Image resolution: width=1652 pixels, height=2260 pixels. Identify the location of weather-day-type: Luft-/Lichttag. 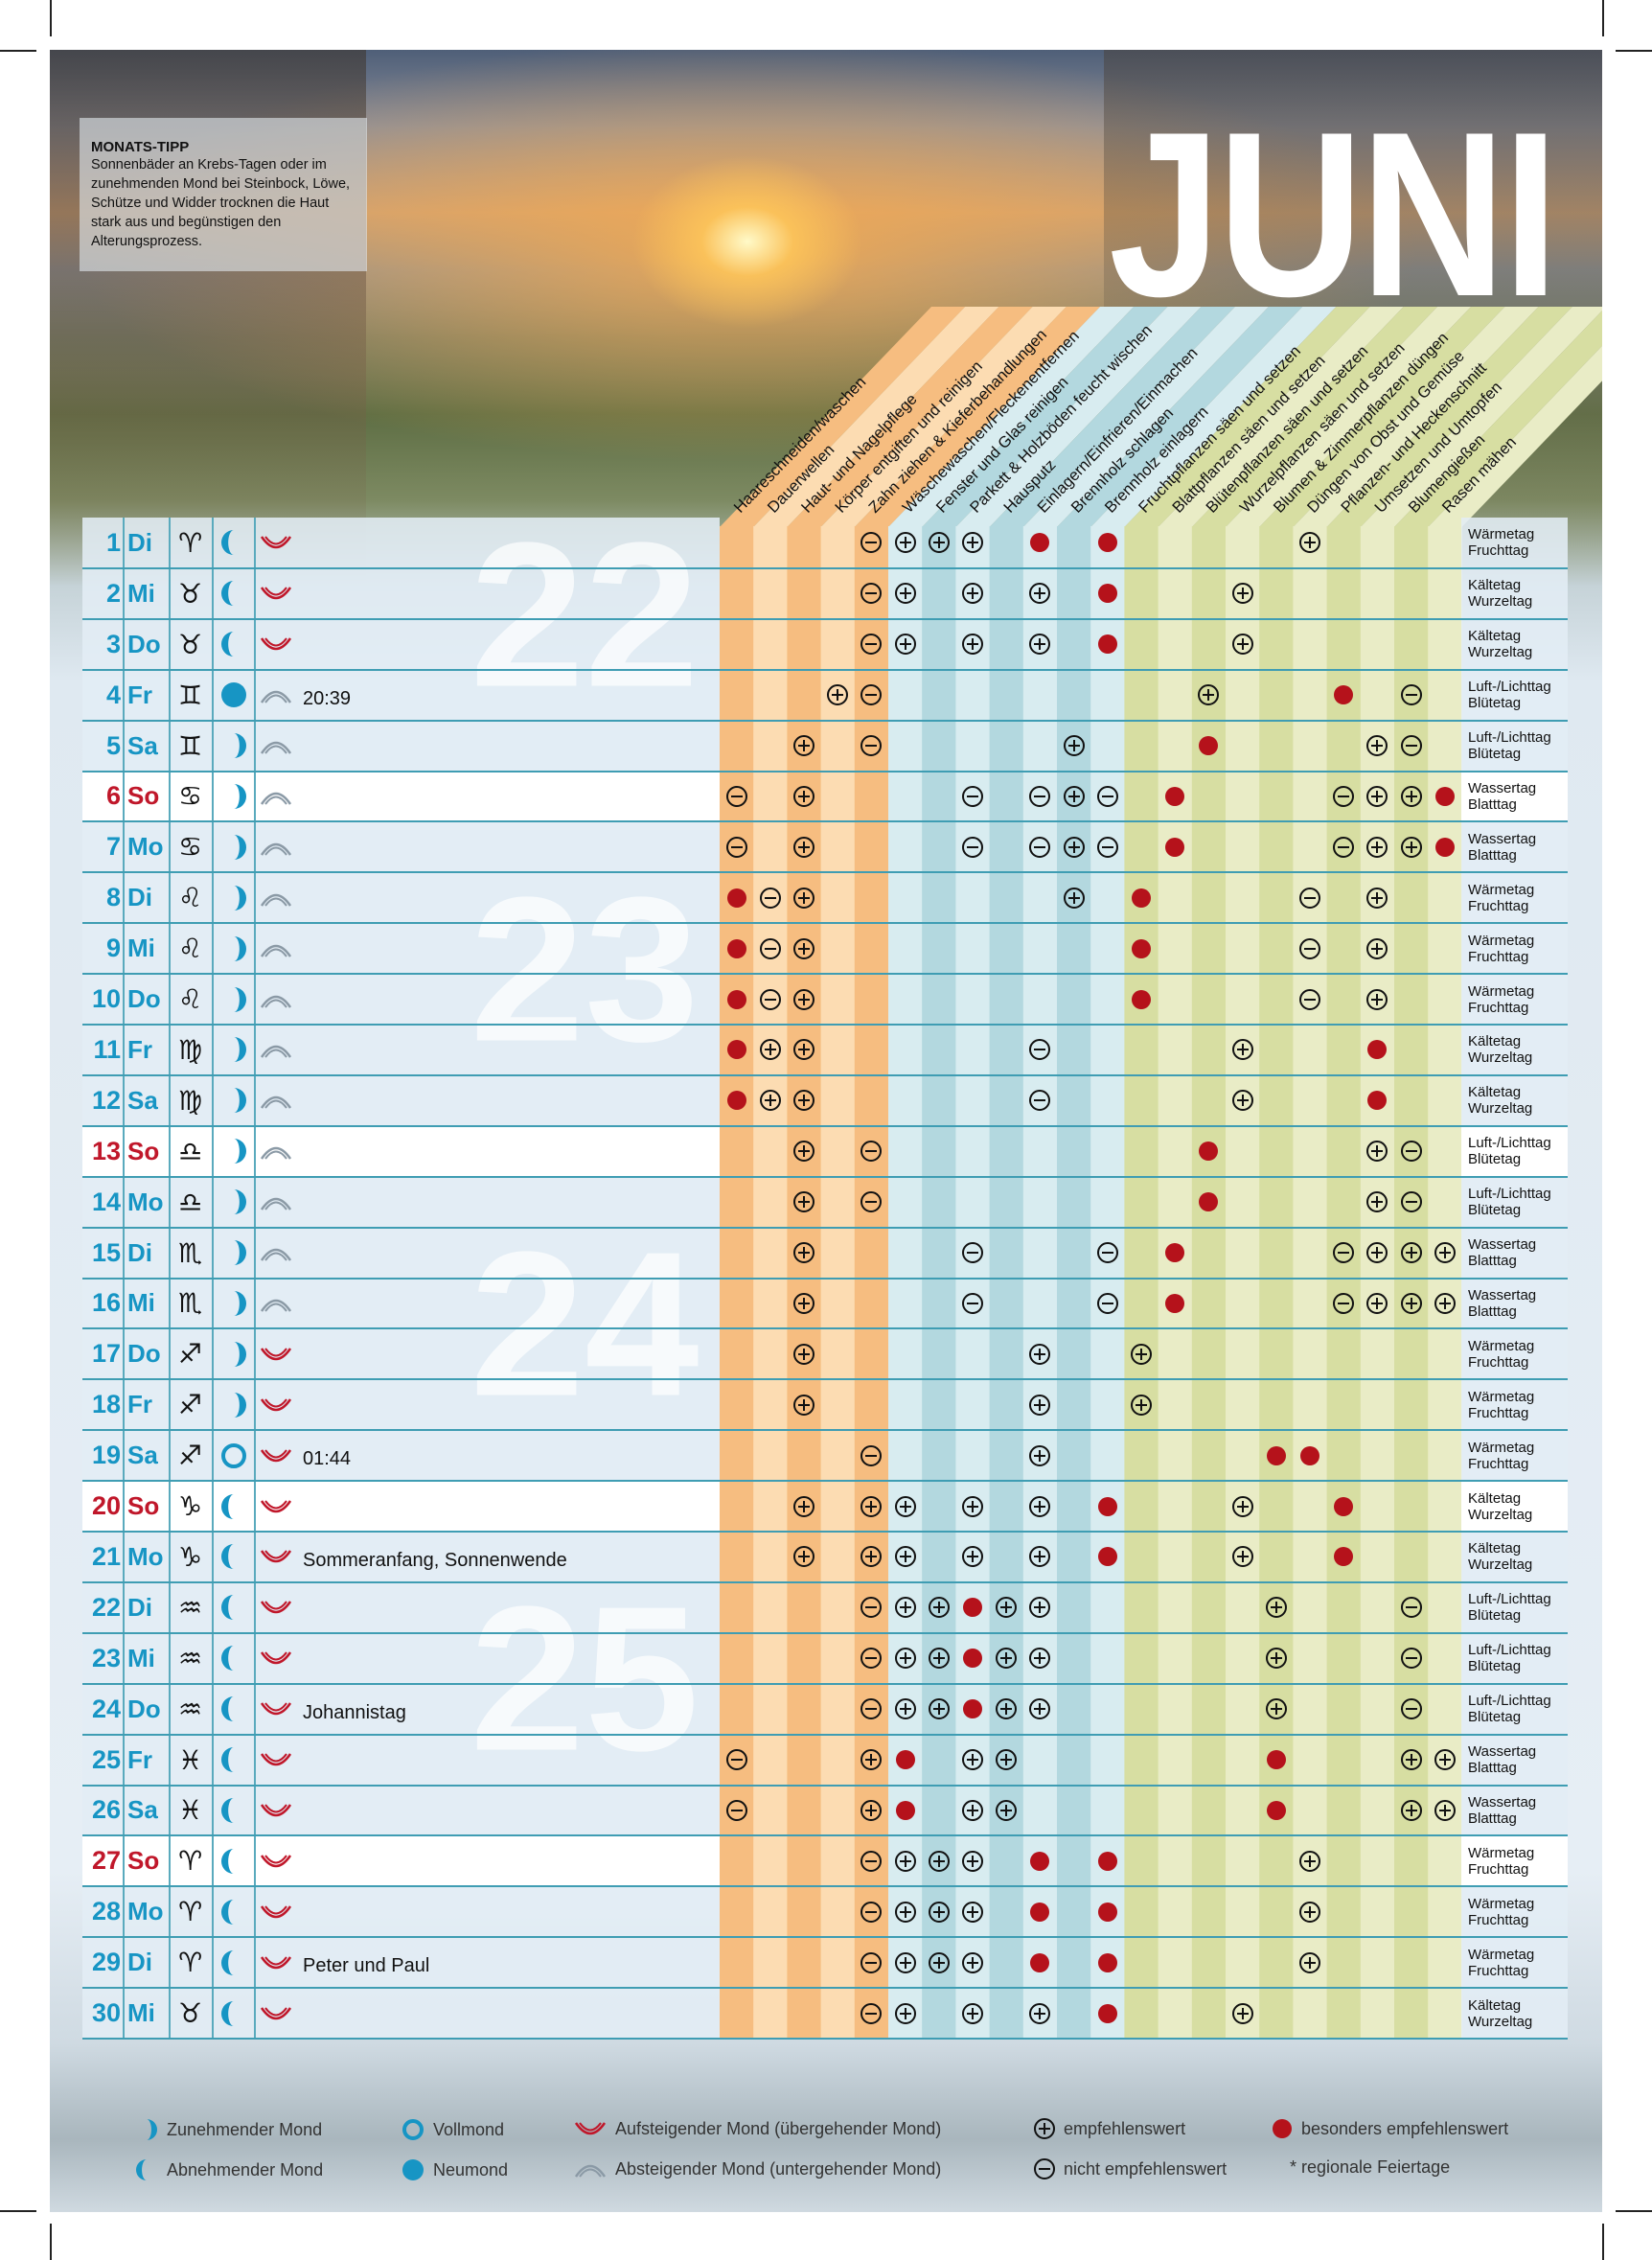
(1509, 738).